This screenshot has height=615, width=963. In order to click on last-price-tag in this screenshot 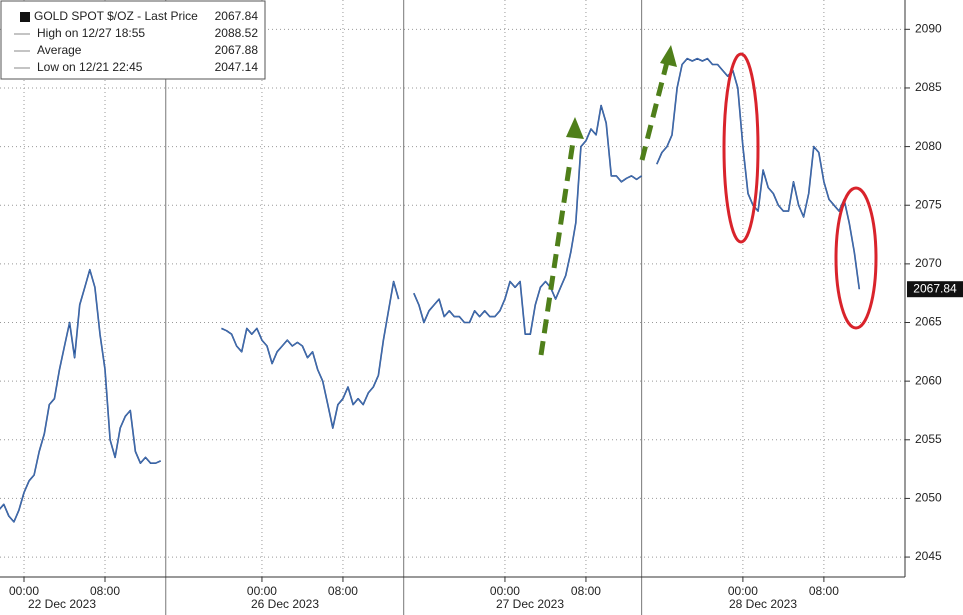, I will do `click(935, 289)`.